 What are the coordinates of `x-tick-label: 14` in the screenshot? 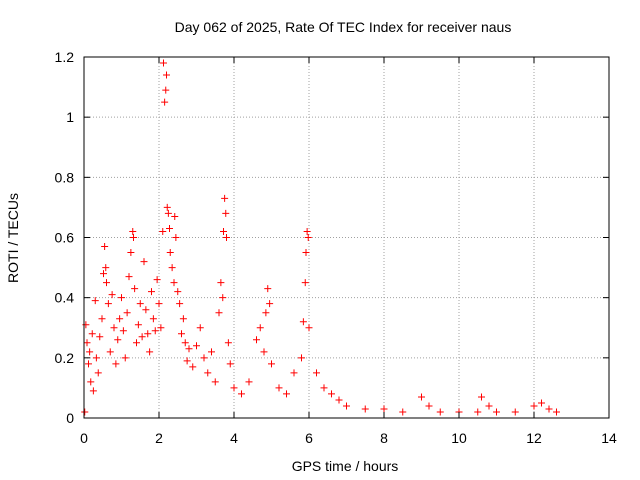 It's located at (609, 438).